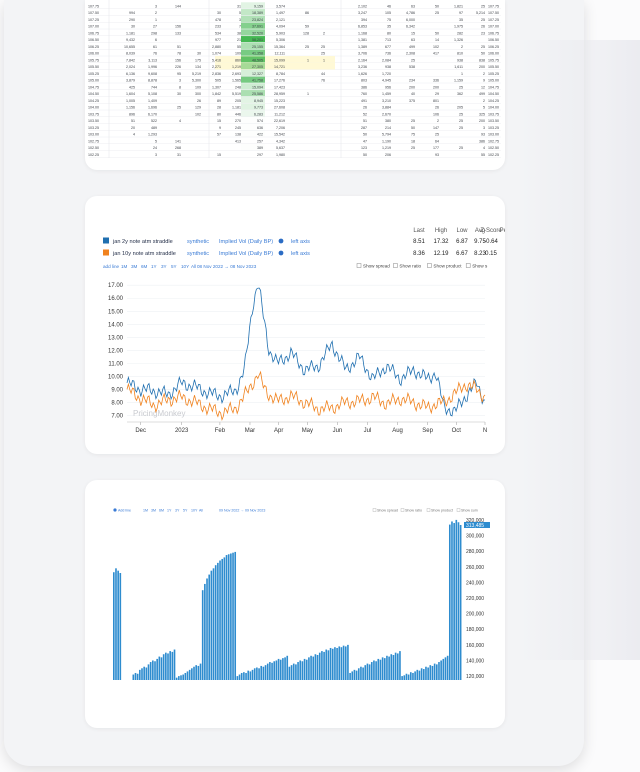  What do you see at coordinates (218, 27) in the screenshot?
I see `table-cell: 233` at bounding box center [218, 27].